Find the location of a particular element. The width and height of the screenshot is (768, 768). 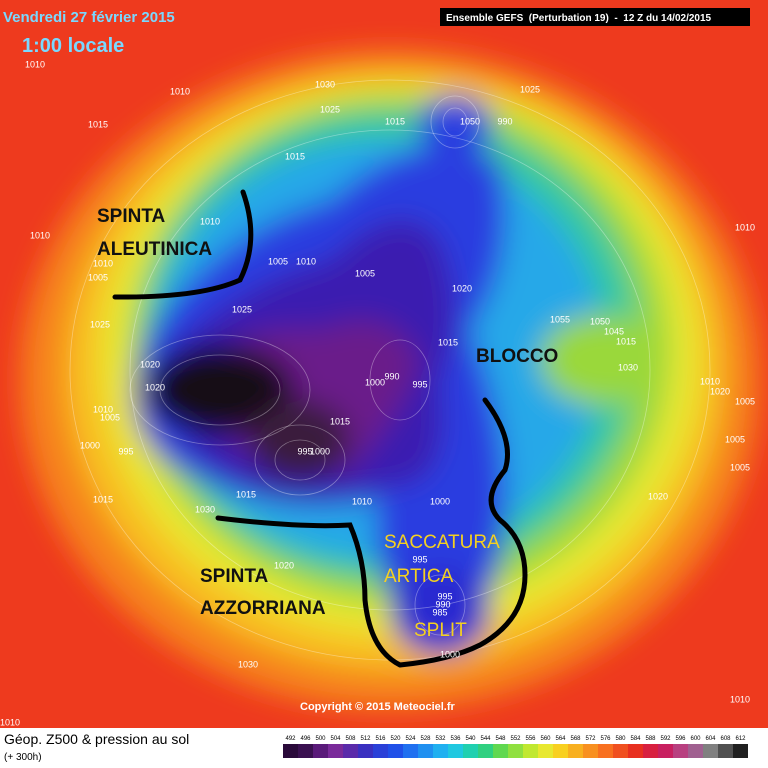

colorbar-label: 572 is located at coordinates (590, 739).